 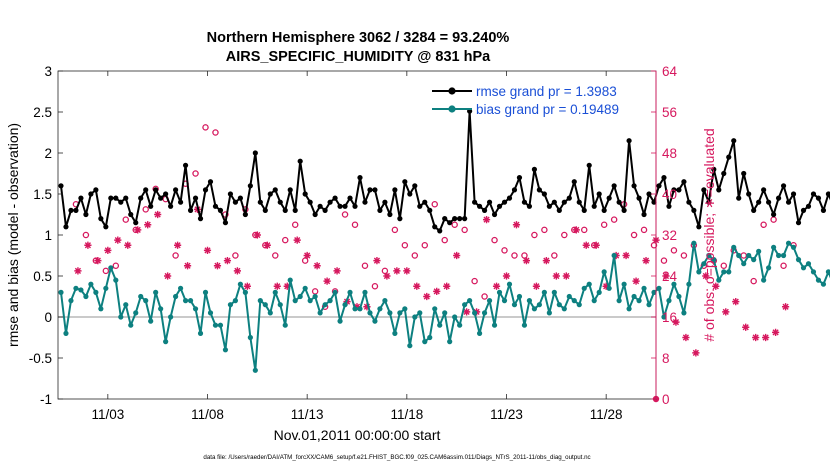 What do you see at coordinates (107, 414) in the screenshot?
I see `x-tick-label: 11/03` at bounding box center [107, 414].